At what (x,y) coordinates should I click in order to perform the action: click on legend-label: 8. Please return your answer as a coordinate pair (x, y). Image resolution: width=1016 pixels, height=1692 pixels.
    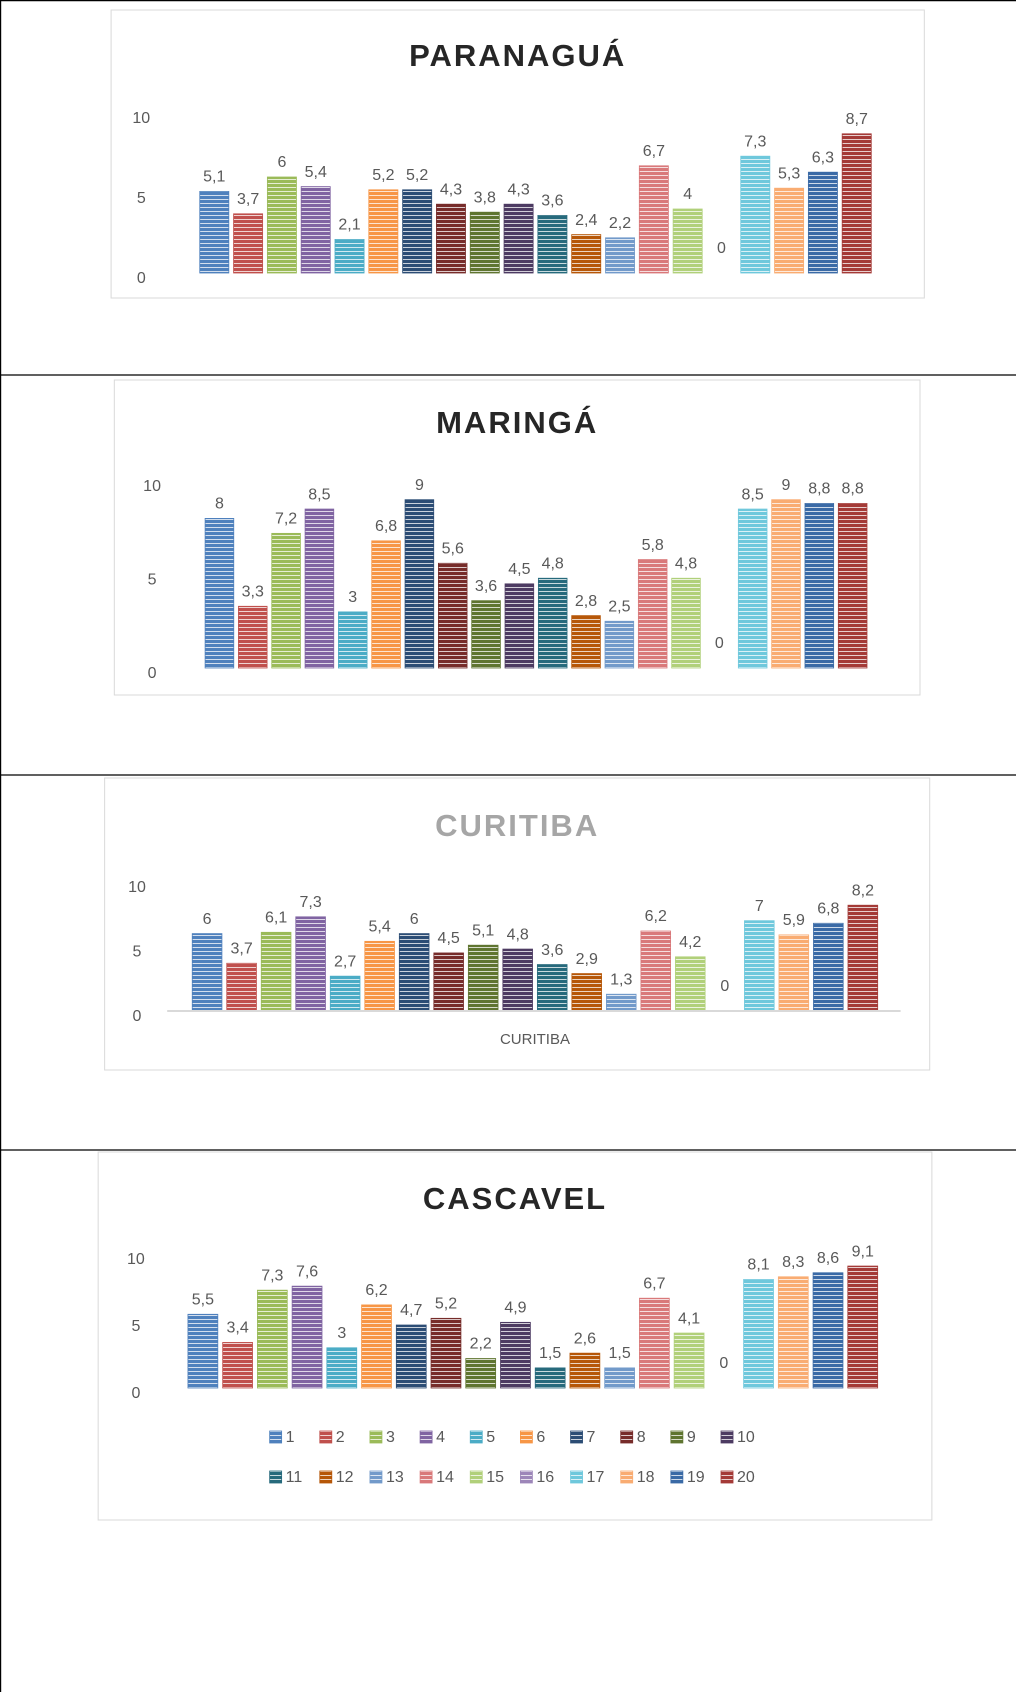
    Looking at the image, I should click on (641, 1437).